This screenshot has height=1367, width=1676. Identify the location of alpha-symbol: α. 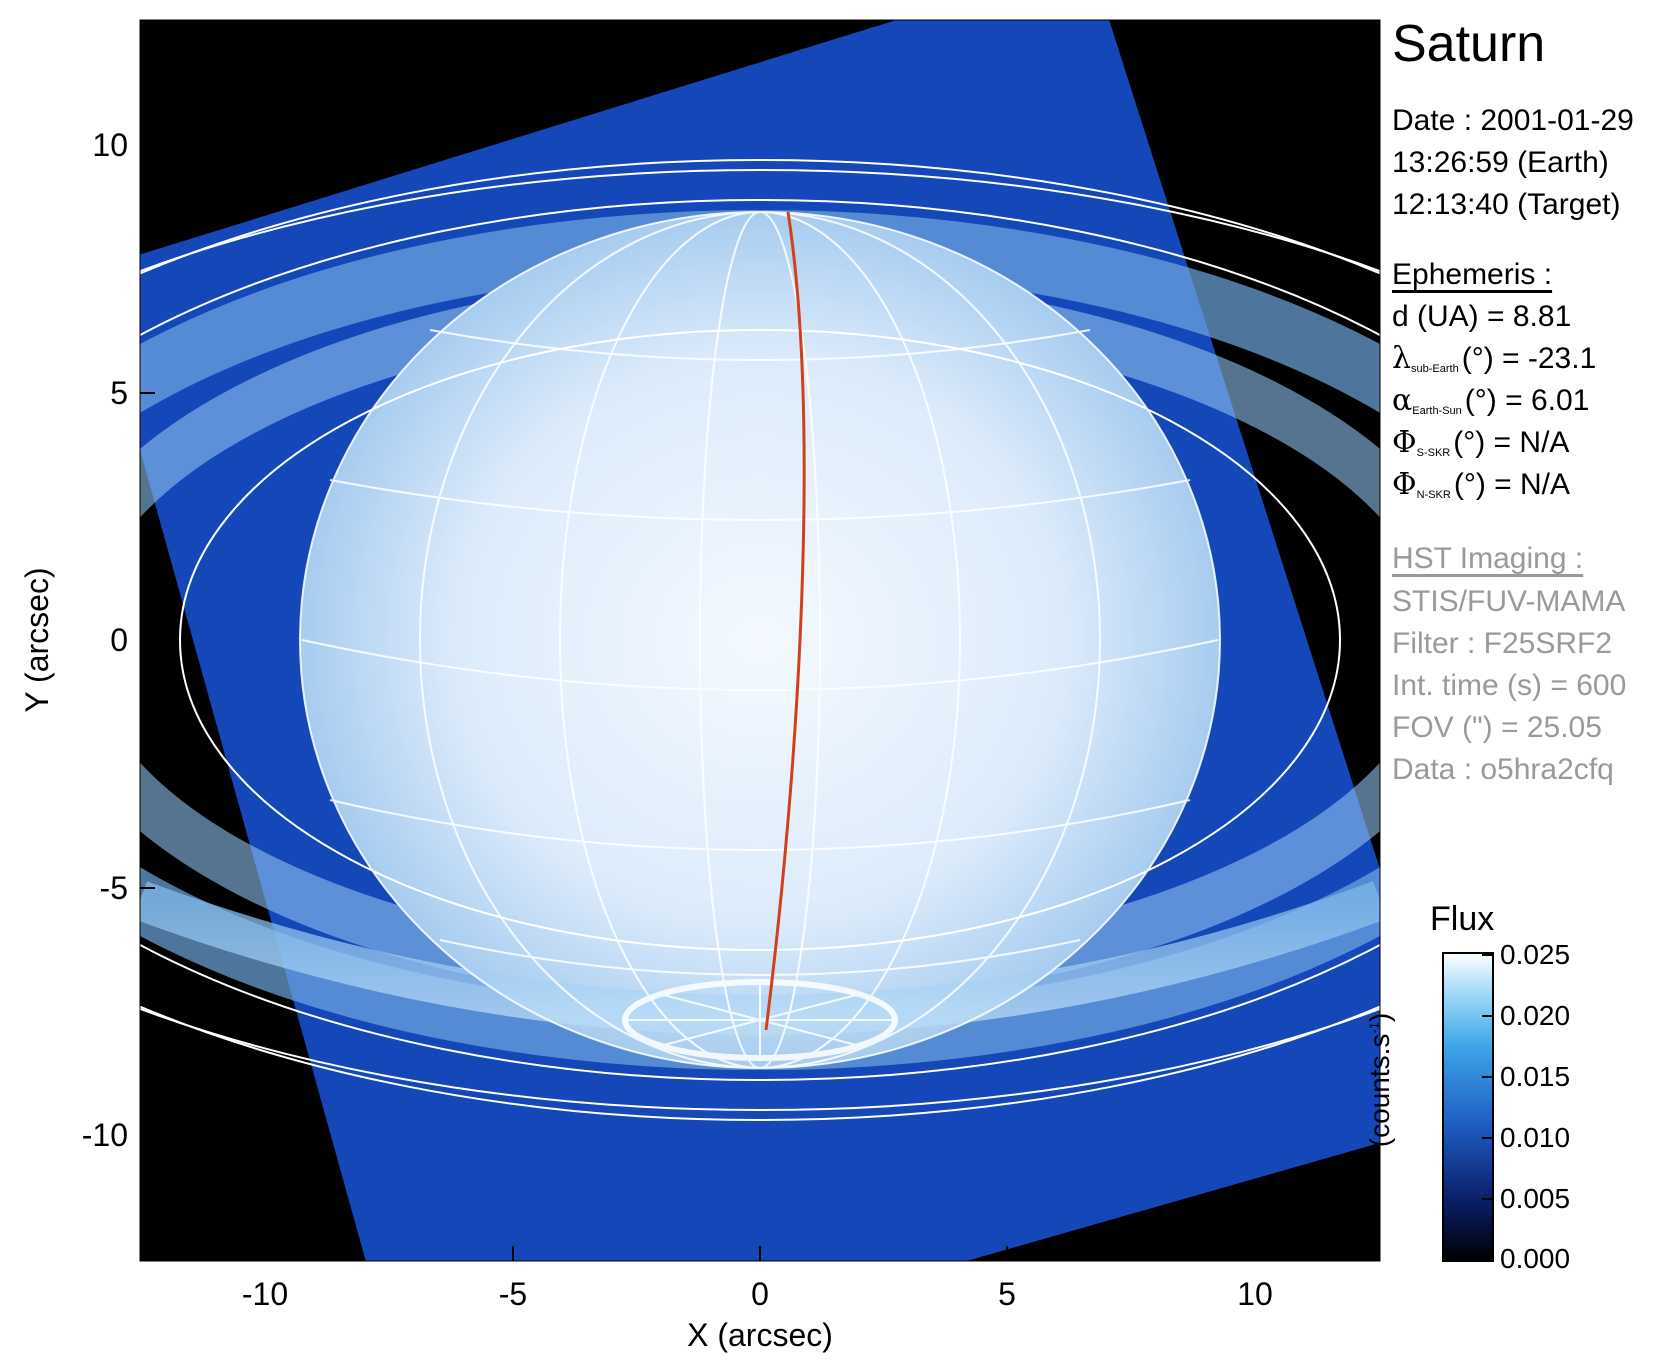
(1402, 400).